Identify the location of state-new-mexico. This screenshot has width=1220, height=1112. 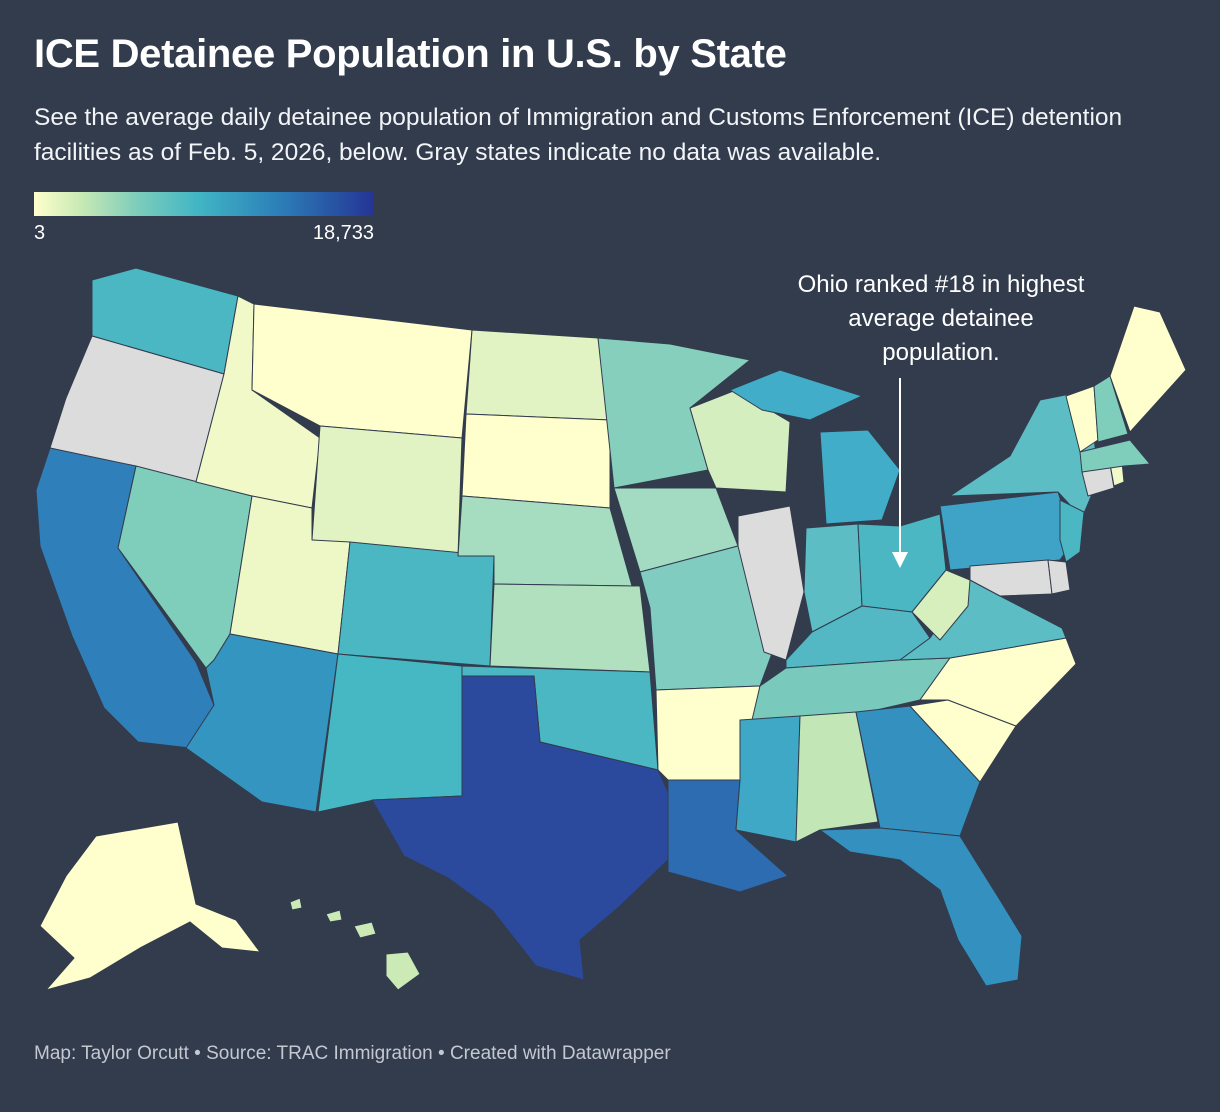
(390, 733).